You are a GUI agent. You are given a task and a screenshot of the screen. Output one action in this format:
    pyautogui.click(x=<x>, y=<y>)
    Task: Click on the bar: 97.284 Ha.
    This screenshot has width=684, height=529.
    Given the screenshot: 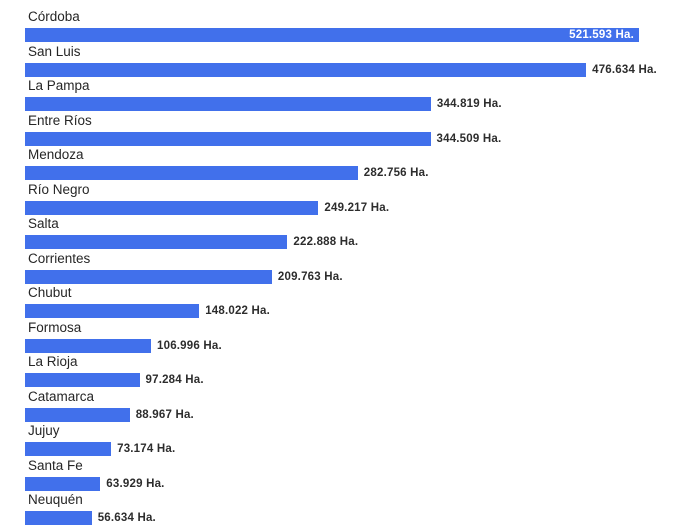 What is the action you would take?
    pyautogui.click(x=114, y=380)
    